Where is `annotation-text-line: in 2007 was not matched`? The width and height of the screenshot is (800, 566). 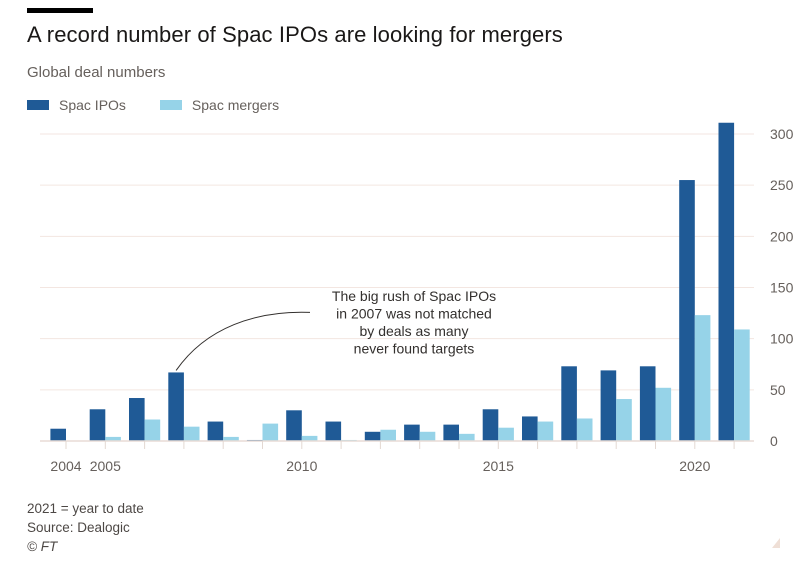
annotation-text-line: in 2007 was not matched is located at coordinates (414, 314).